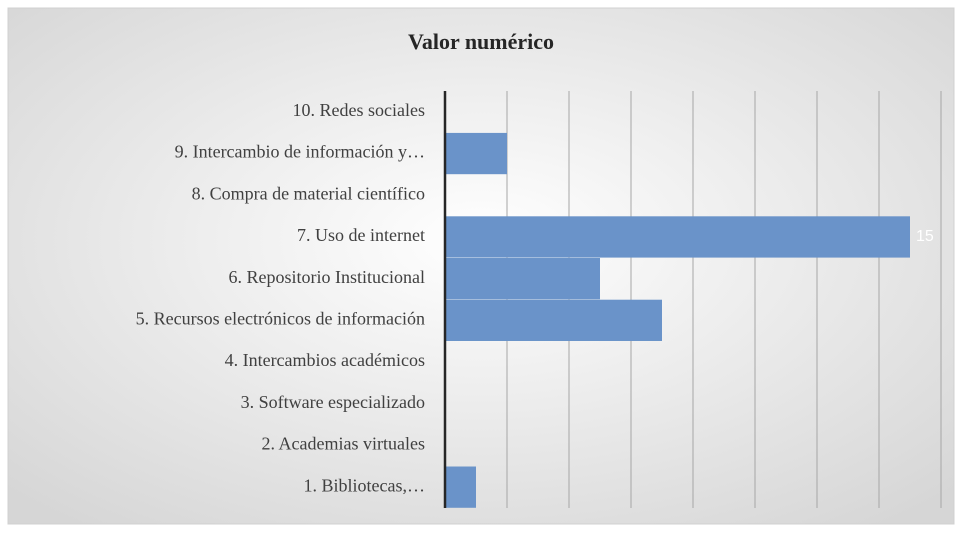 The height and width of the screenshot is (533, 962). Describe the element at coordinates (481, 41) in the screenshot. I see `chart-title: Valor numérico` at that location.